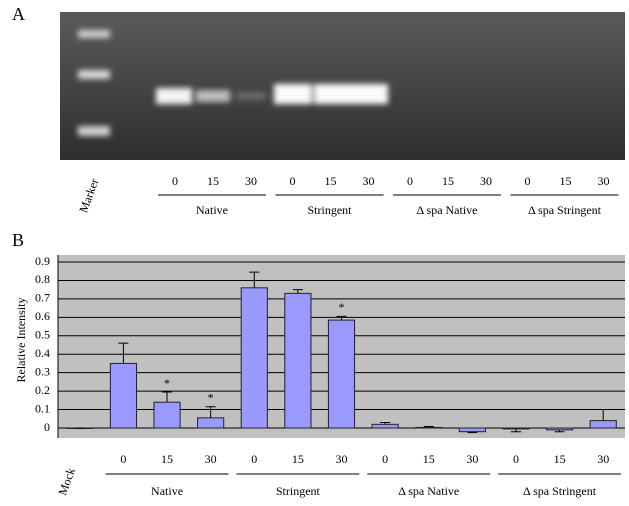 The width and height of the screenshot is (629, 506). Describe the element at coordinates (21, 340) in the screenshot. I see `y-axis-label: Relative Intensity` at that location.